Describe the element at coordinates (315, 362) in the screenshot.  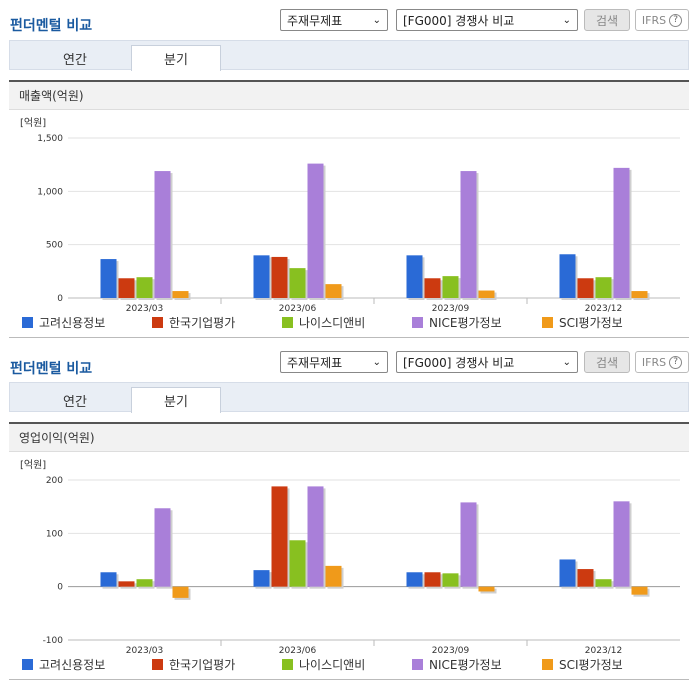
I see `subject-select-value: 주재무제표` at that location.